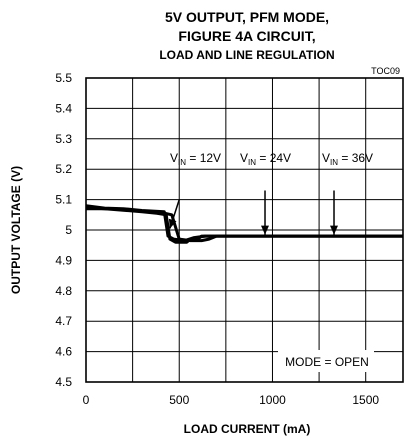  Describe the element at coordinates (86, 400) in the screenshot. I see `x-tick-label: 0` at that location.